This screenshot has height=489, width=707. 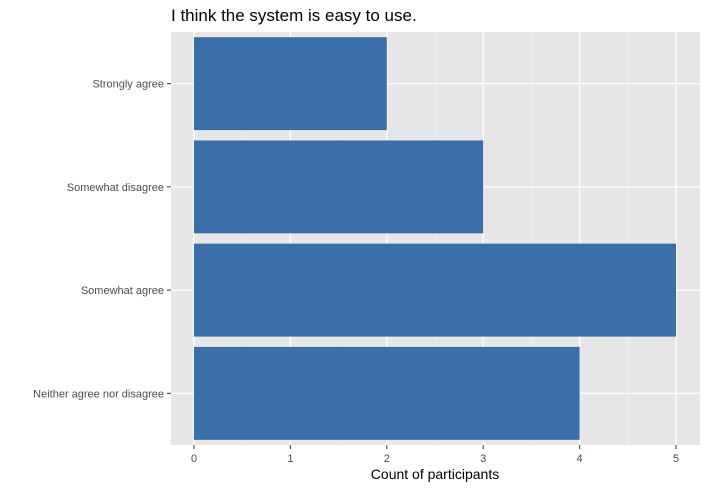 What do you see at coordinates (194, 459) in the screenshot?
I see `x-tick-label: 0` at bounding box center [194, 459].